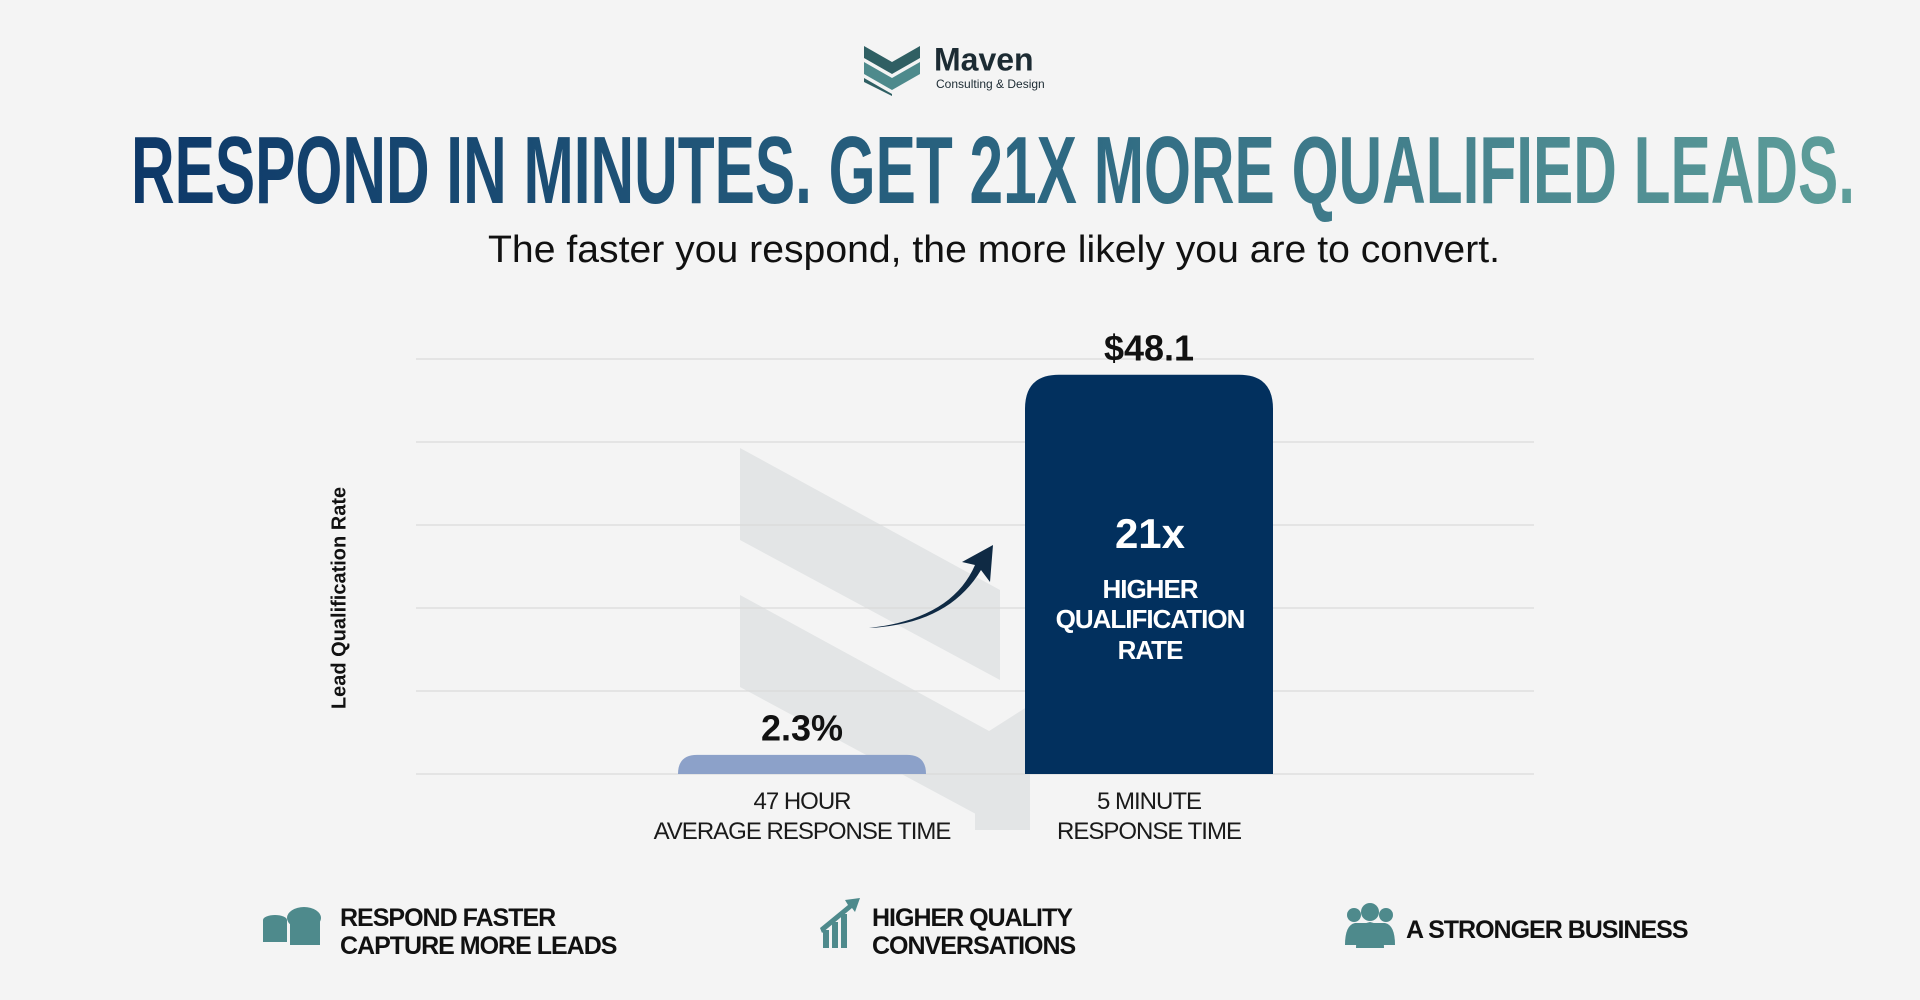 The width and height of the screenshot is (1920, 1000). What do you see at coordinates (478, 932) in the screenshot?
I see `footer-item: RESPOND FASTER CAPTURE MORE LEADS` at bounding box center [478, 932].